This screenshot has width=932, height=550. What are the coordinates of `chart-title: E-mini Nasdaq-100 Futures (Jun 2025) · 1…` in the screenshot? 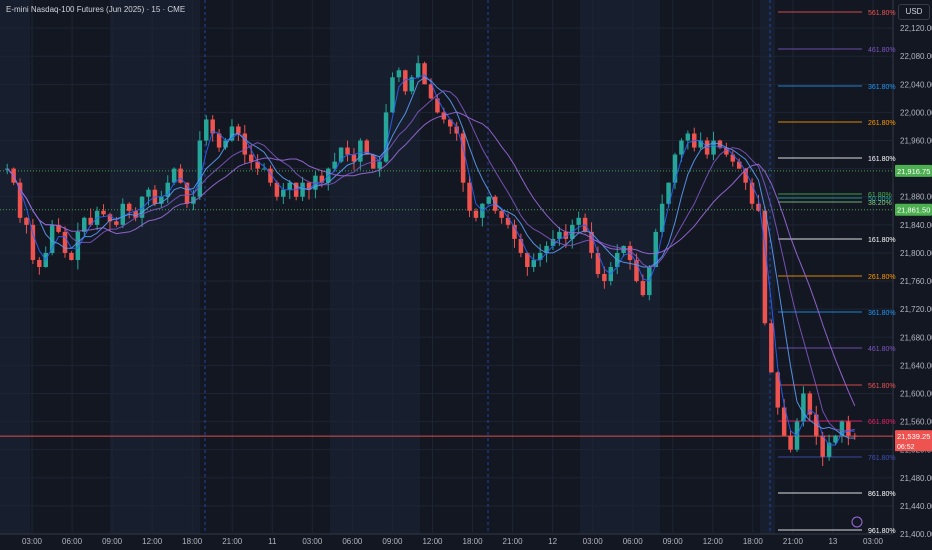 It's located at (96, 9).